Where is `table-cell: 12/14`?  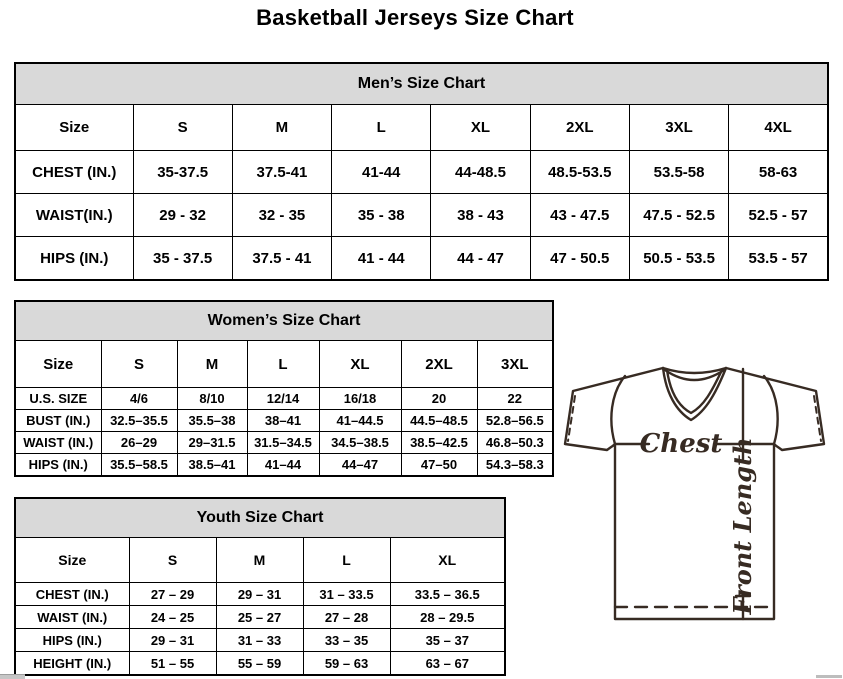 table-cell: 12/14 is located at coordinates (283, 398).